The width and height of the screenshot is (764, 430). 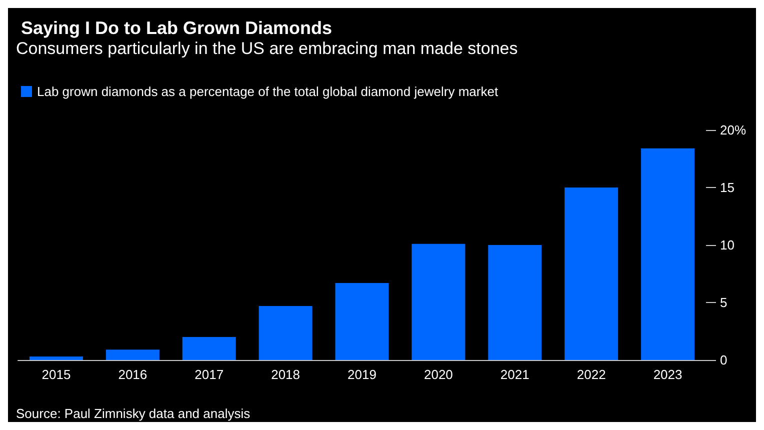 What do you see at coordinates (724, 302) in the screenshot?
I see `y-tick-label: 5` at bounding box center [724, 302].